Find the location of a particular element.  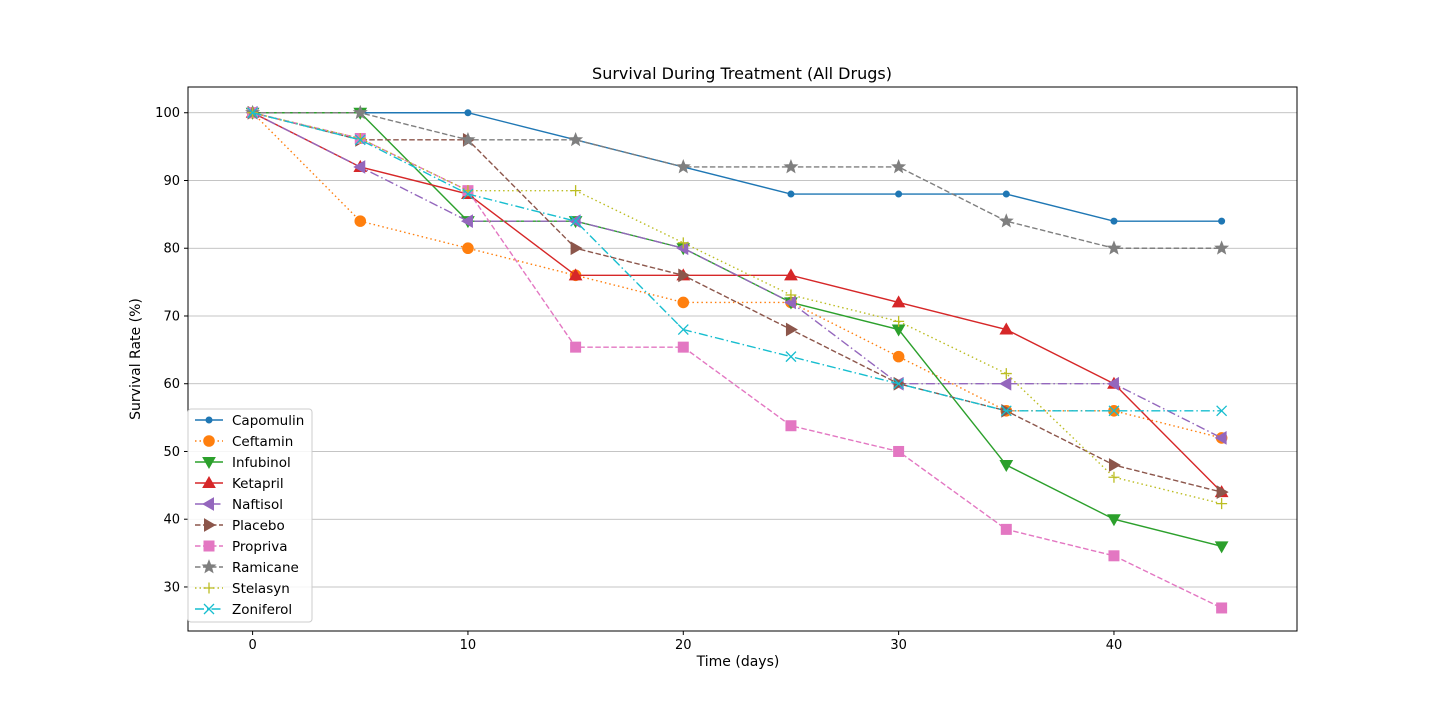

legend-item-ceftamin: Ceftamin is located at coordinates (244, 442).